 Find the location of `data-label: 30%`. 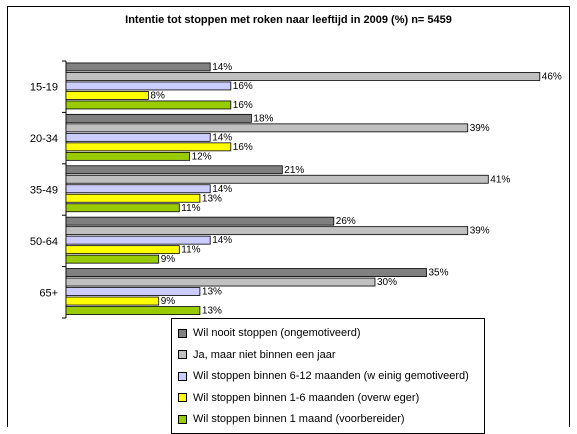

data-label: 30% is located at coordinates (387, 282).